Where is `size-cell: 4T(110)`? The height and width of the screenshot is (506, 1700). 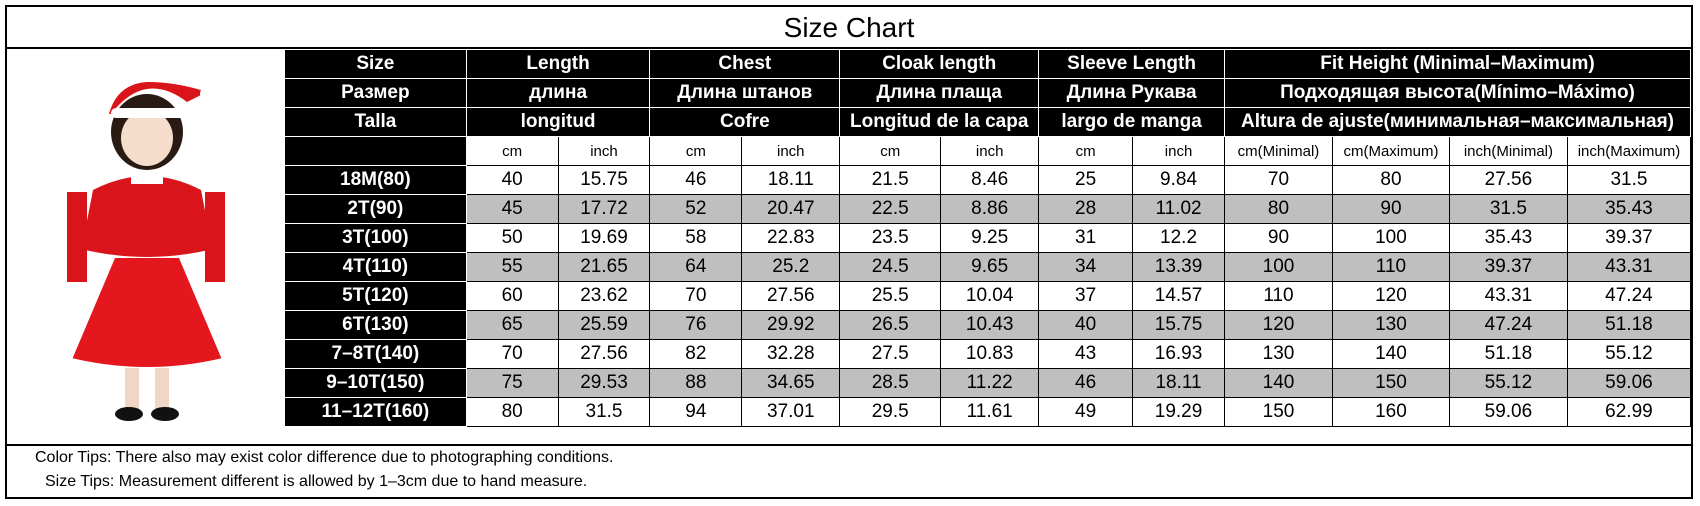
size-cell: 4T(110) is located at coordinates (375, 267).